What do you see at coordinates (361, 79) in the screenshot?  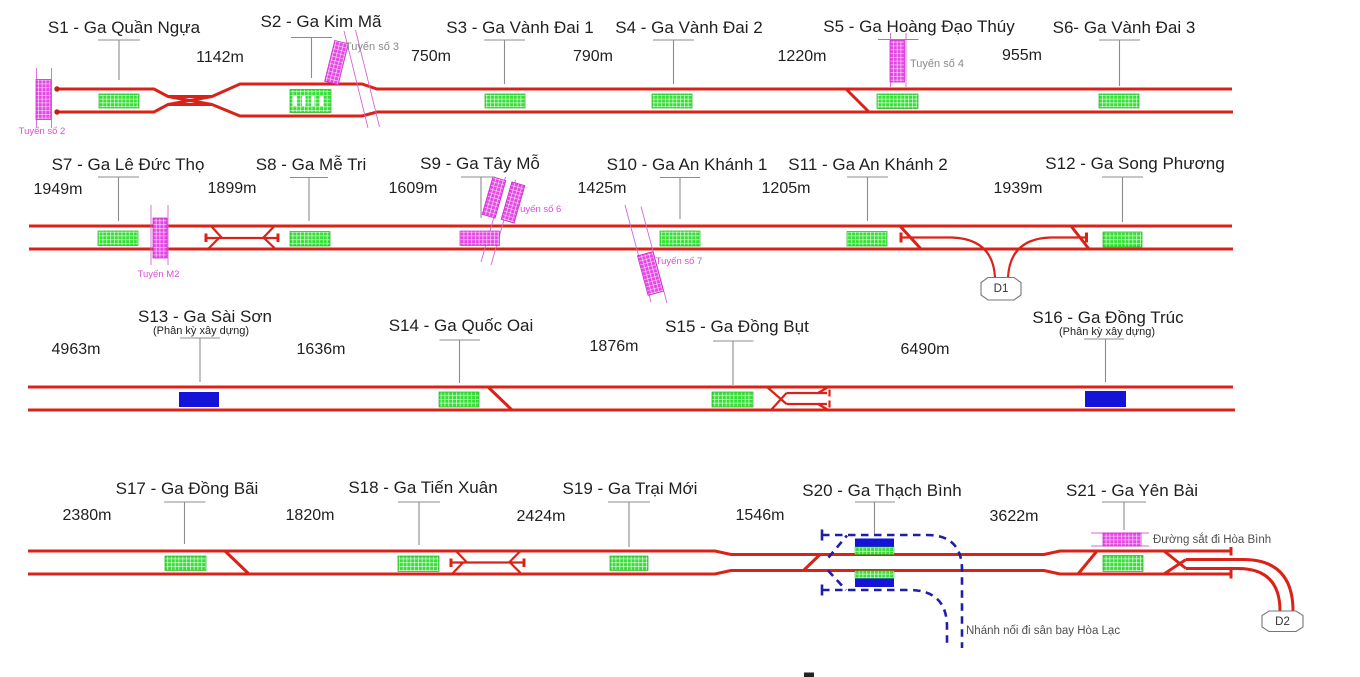 I see `tuyen3-guides` at bounding box center [361, 79].